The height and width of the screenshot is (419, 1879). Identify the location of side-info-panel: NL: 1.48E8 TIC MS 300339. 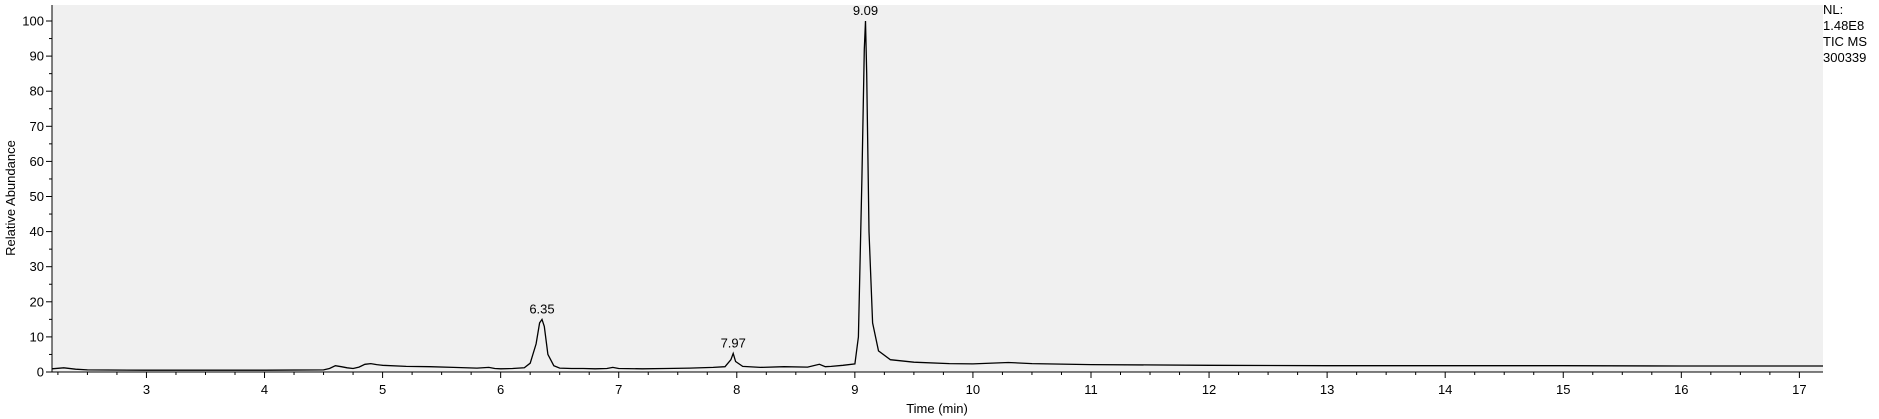
(1845, 34).